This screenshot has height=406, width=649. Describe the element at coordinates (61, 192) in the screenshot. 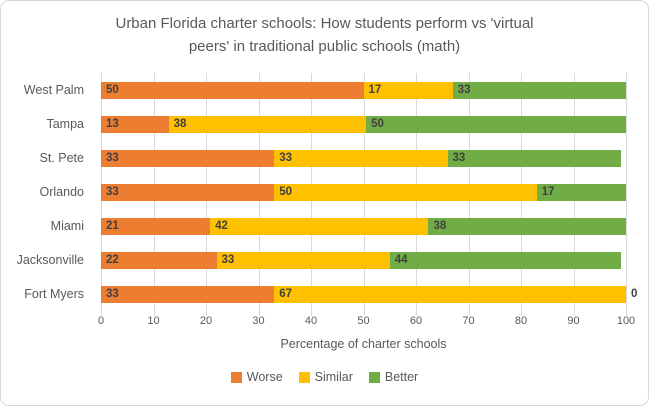

I see `category-label: Orlando` at that location.